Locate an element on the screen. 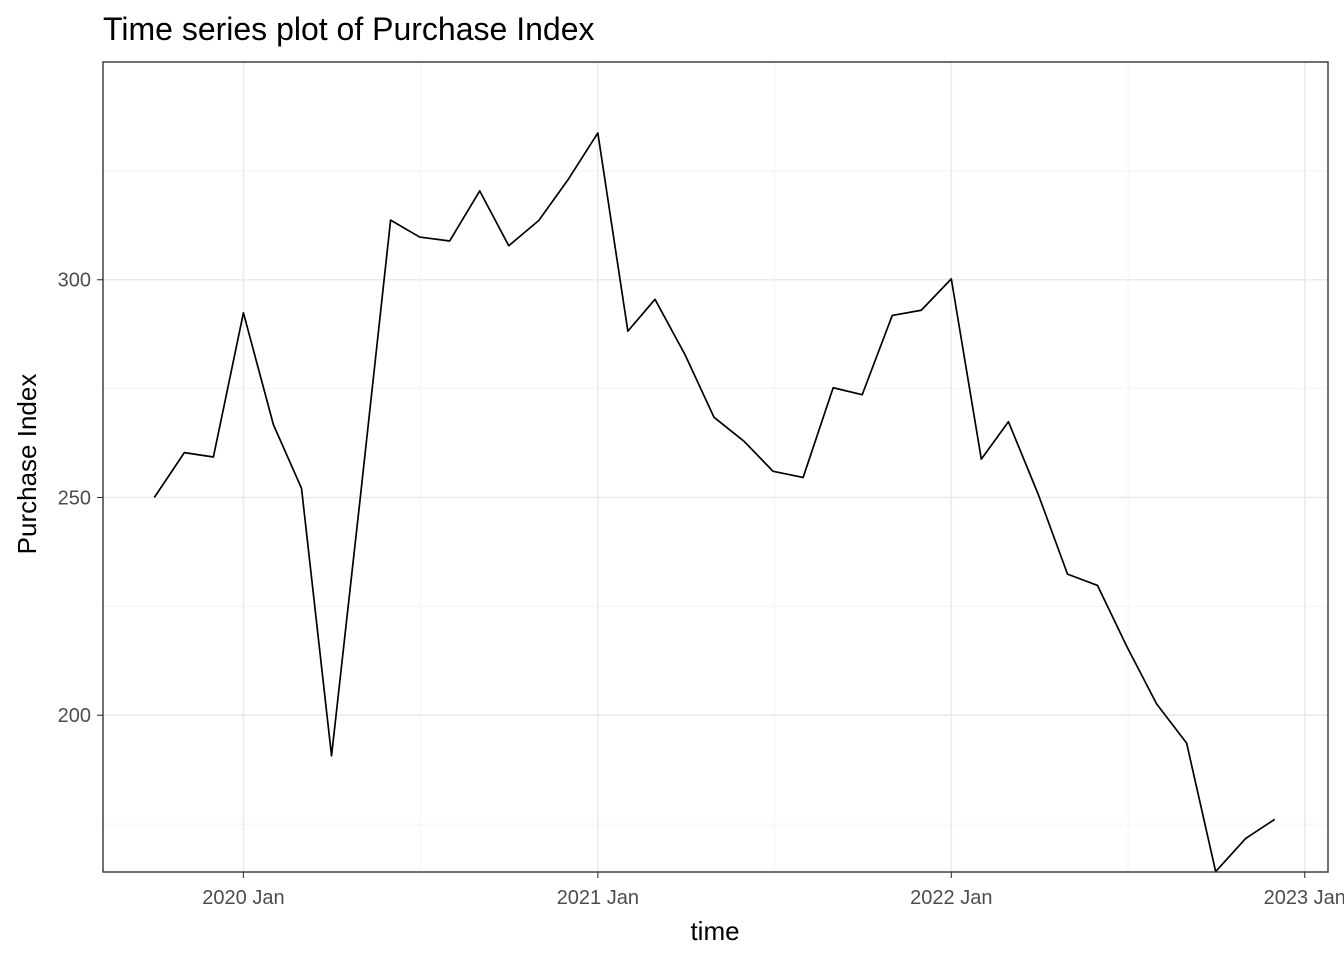  x-tick-label: 2021 Jan is located at coordinates (598, 898).